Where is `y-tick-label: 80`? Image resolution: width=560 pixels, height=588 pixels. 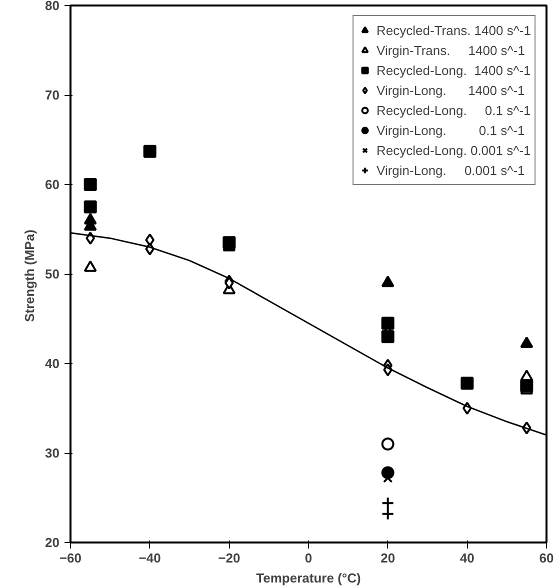
y-tick-label: 80 is located at coordinates (52, 6).